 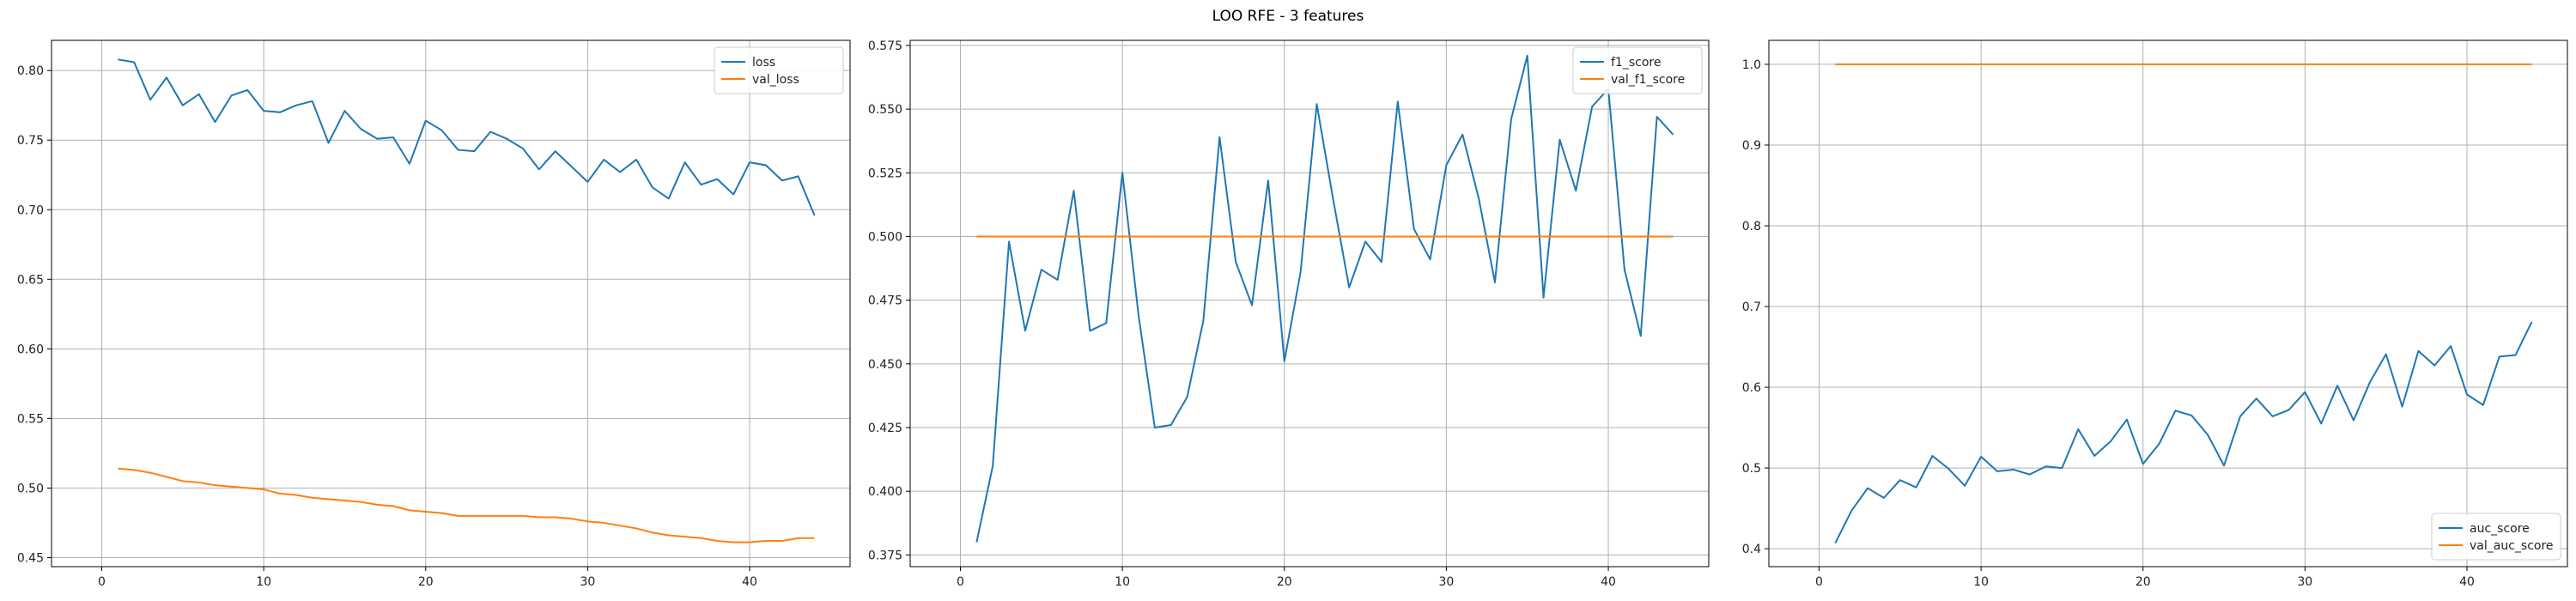 I want to click on y-tick-label: 0.550, so click(x=885, y=110).